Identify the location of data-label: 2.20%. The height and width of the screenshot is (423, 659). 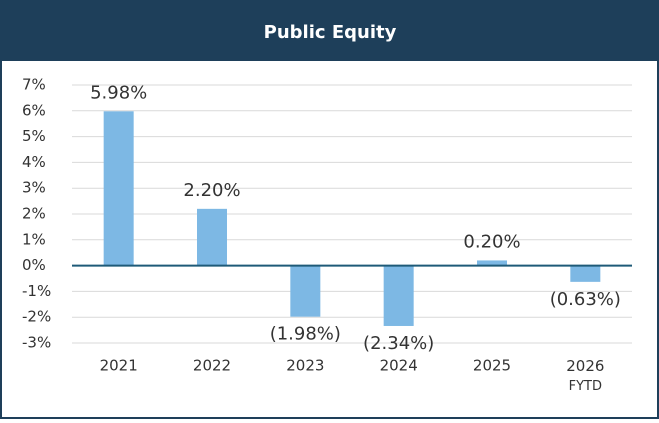
(211, 190).